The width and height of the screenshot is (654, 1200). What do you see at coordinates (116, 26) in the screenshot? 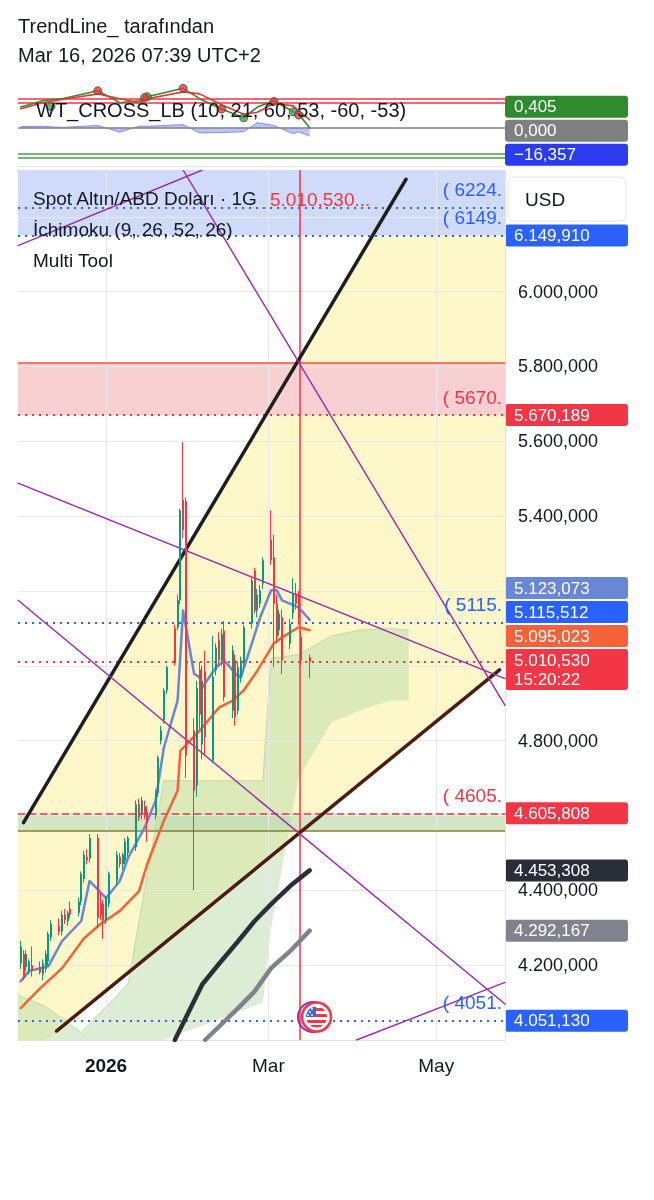
I see `chart-title: TrendLine_ tarafından` at bounding box center [116, 26].